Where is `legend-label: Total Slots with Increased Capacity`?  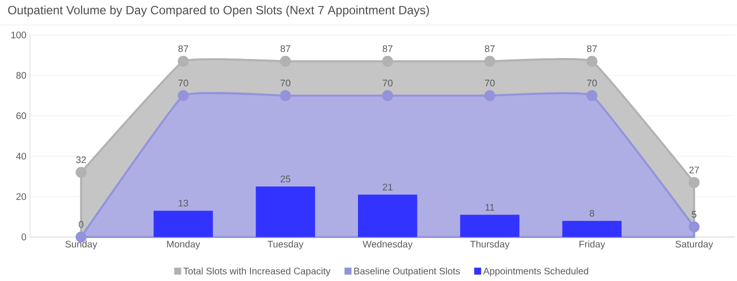 legend-label: Total Slots with Increased Capacity is located at coordinates (256, 271).